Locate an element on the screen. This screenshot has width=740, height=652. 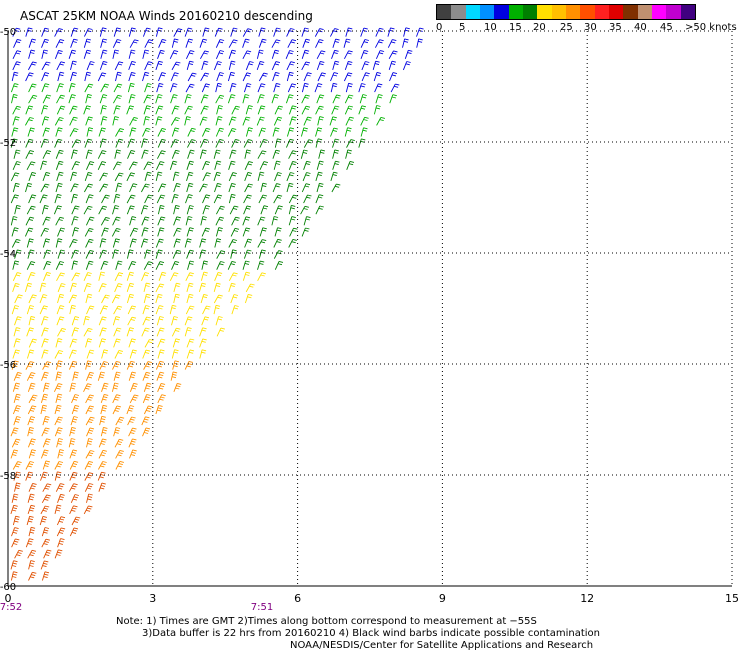
legend-label: 15 is located at coordinates (515, 27).